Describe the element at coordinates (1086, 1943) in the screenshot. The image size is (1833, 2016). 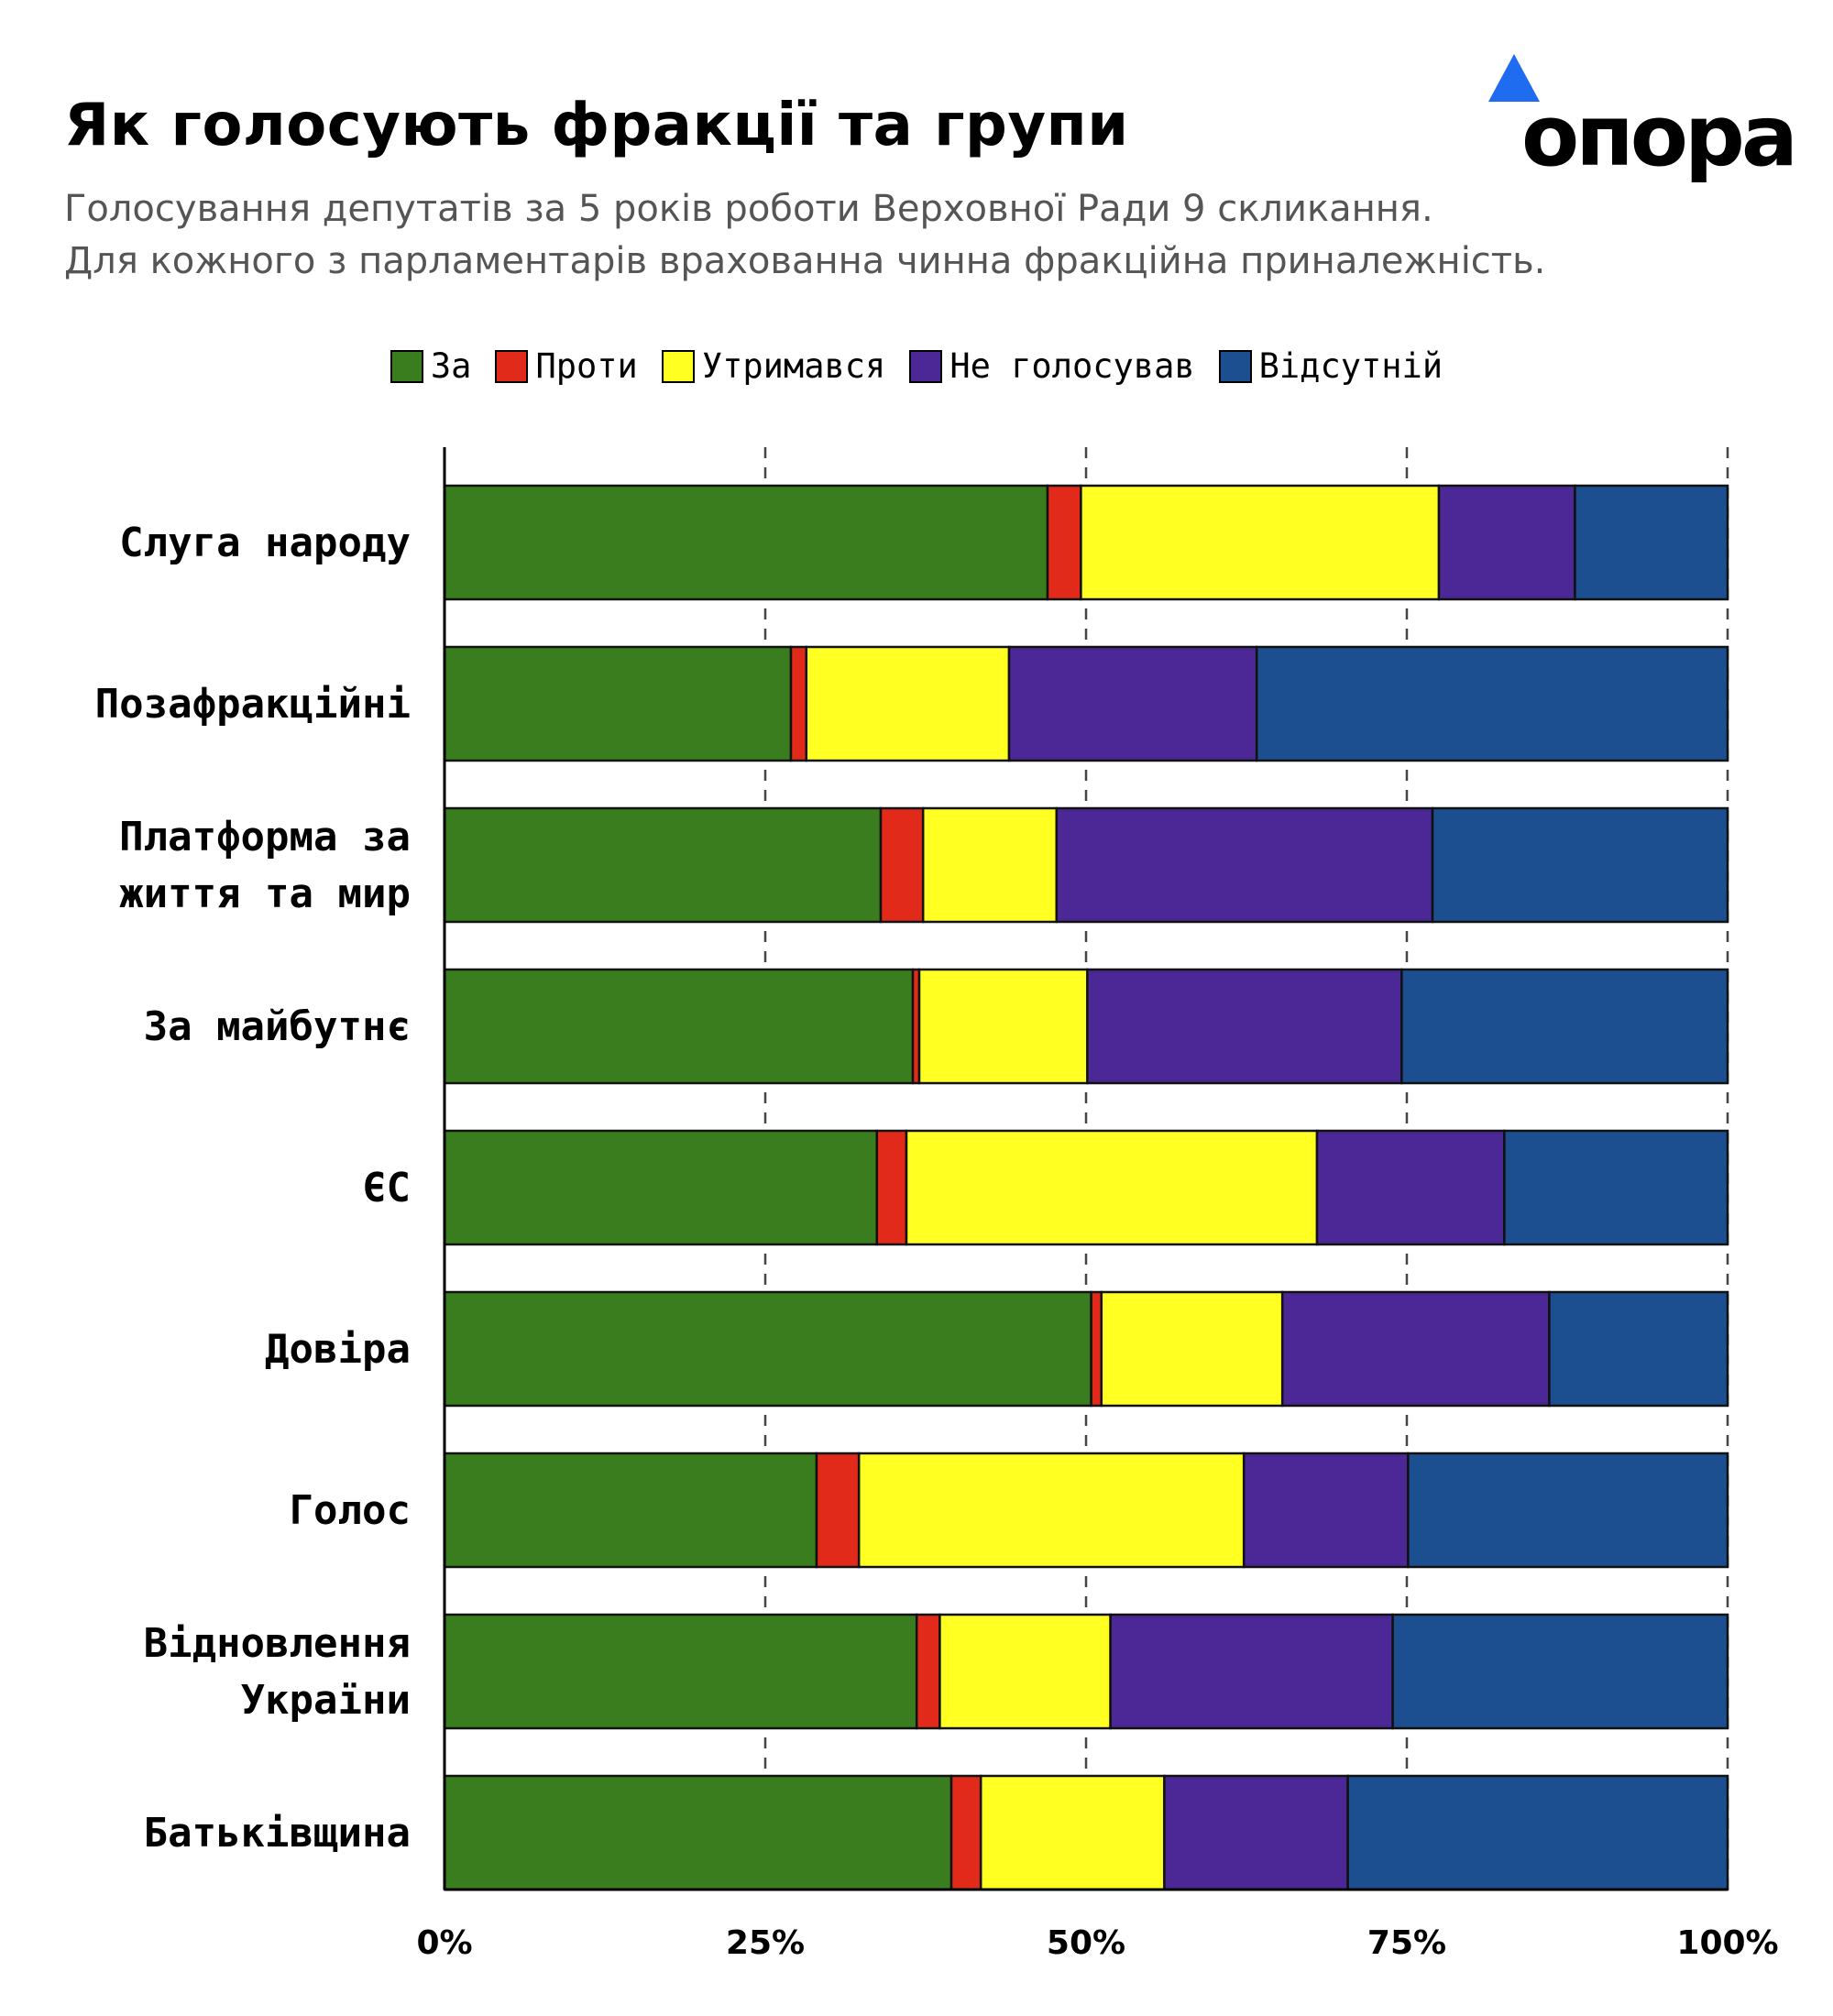
I see `x-tick-label: 50%` at that location.